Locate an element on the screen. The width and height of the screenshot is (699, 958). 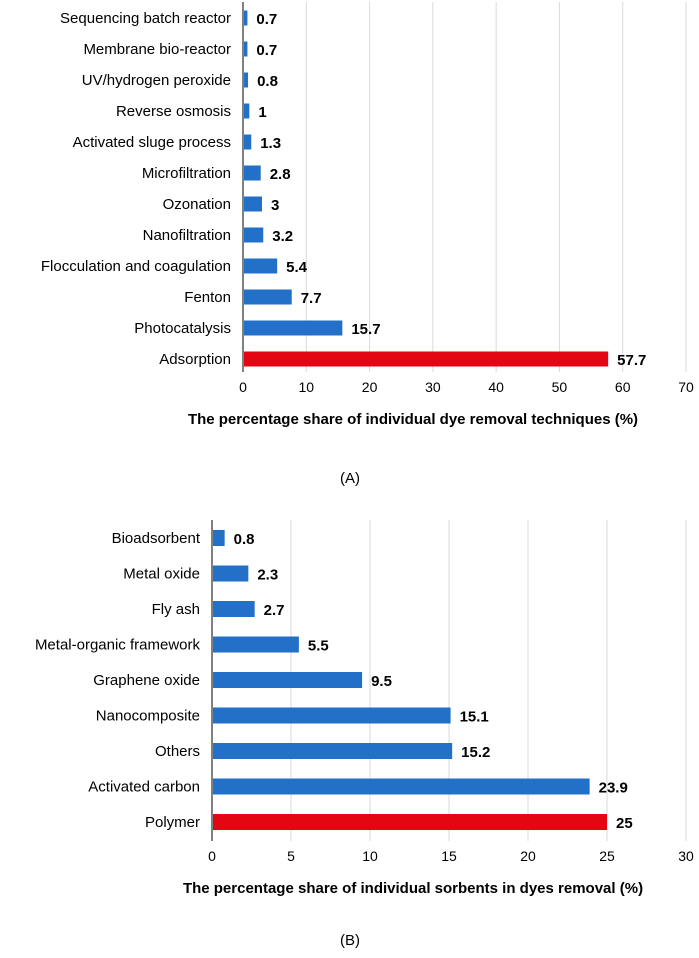
chart-b-value-label: 0.8 is located at coordinates (244, 539).